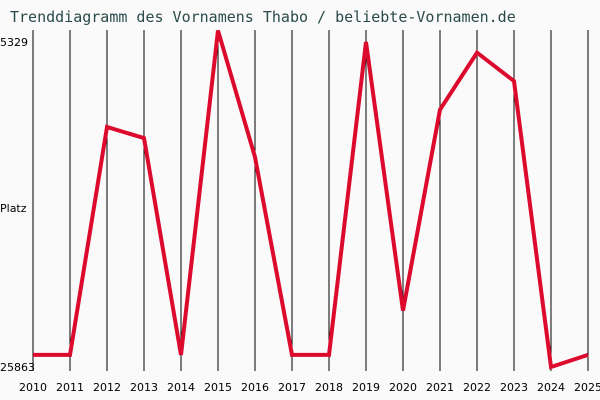 Image resolution: width=600 pixels, height=400 pixels. Describe the element at coordinates (181, 387) in the screenshot. I see `x-tick-label: 2014` at that location.